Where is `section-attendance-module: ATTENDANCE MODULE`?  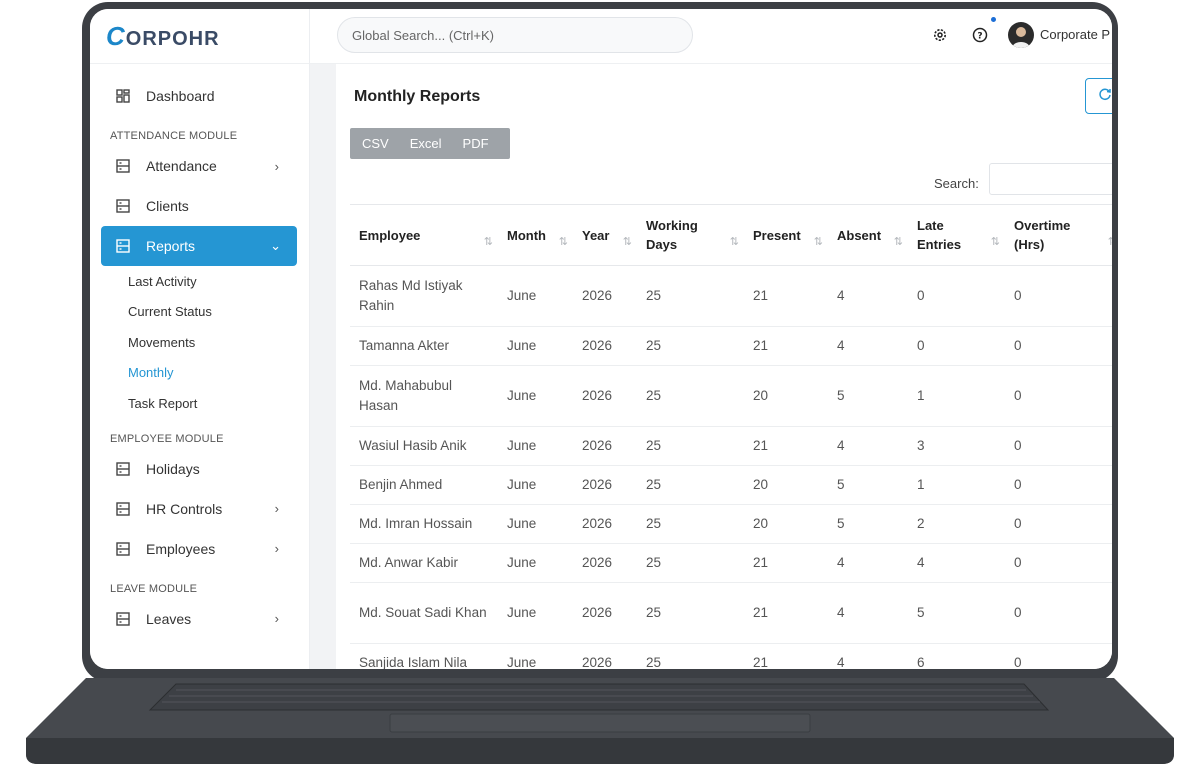 section-attendance-module: ATTENDANCE MODULE is located at coordinates (174, 136).